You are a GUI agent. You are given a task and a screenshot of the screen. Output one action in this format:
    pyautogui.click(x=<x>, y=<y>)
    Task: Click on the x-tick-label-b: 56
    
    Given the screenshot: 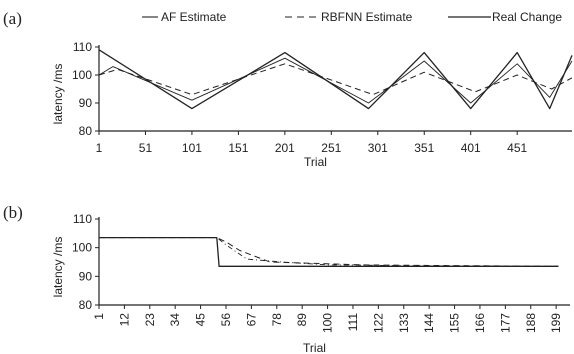 What is the action you would take?
    pyautogui.click(x=226, y=320)
    